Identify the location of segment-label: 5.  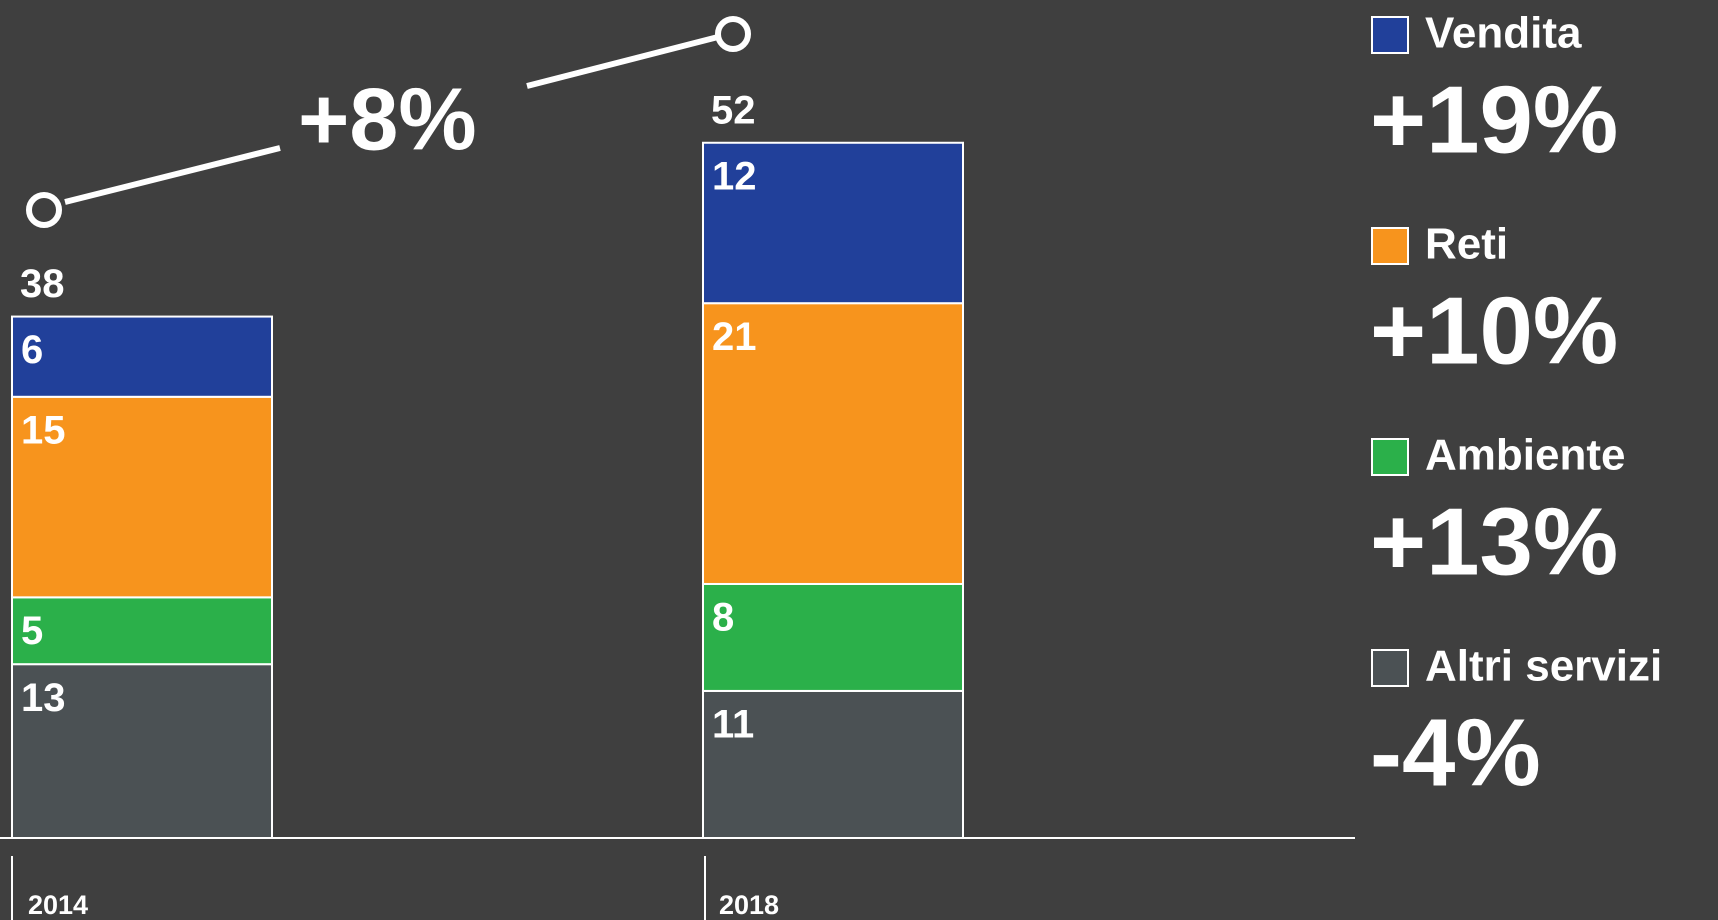
(32, 631).